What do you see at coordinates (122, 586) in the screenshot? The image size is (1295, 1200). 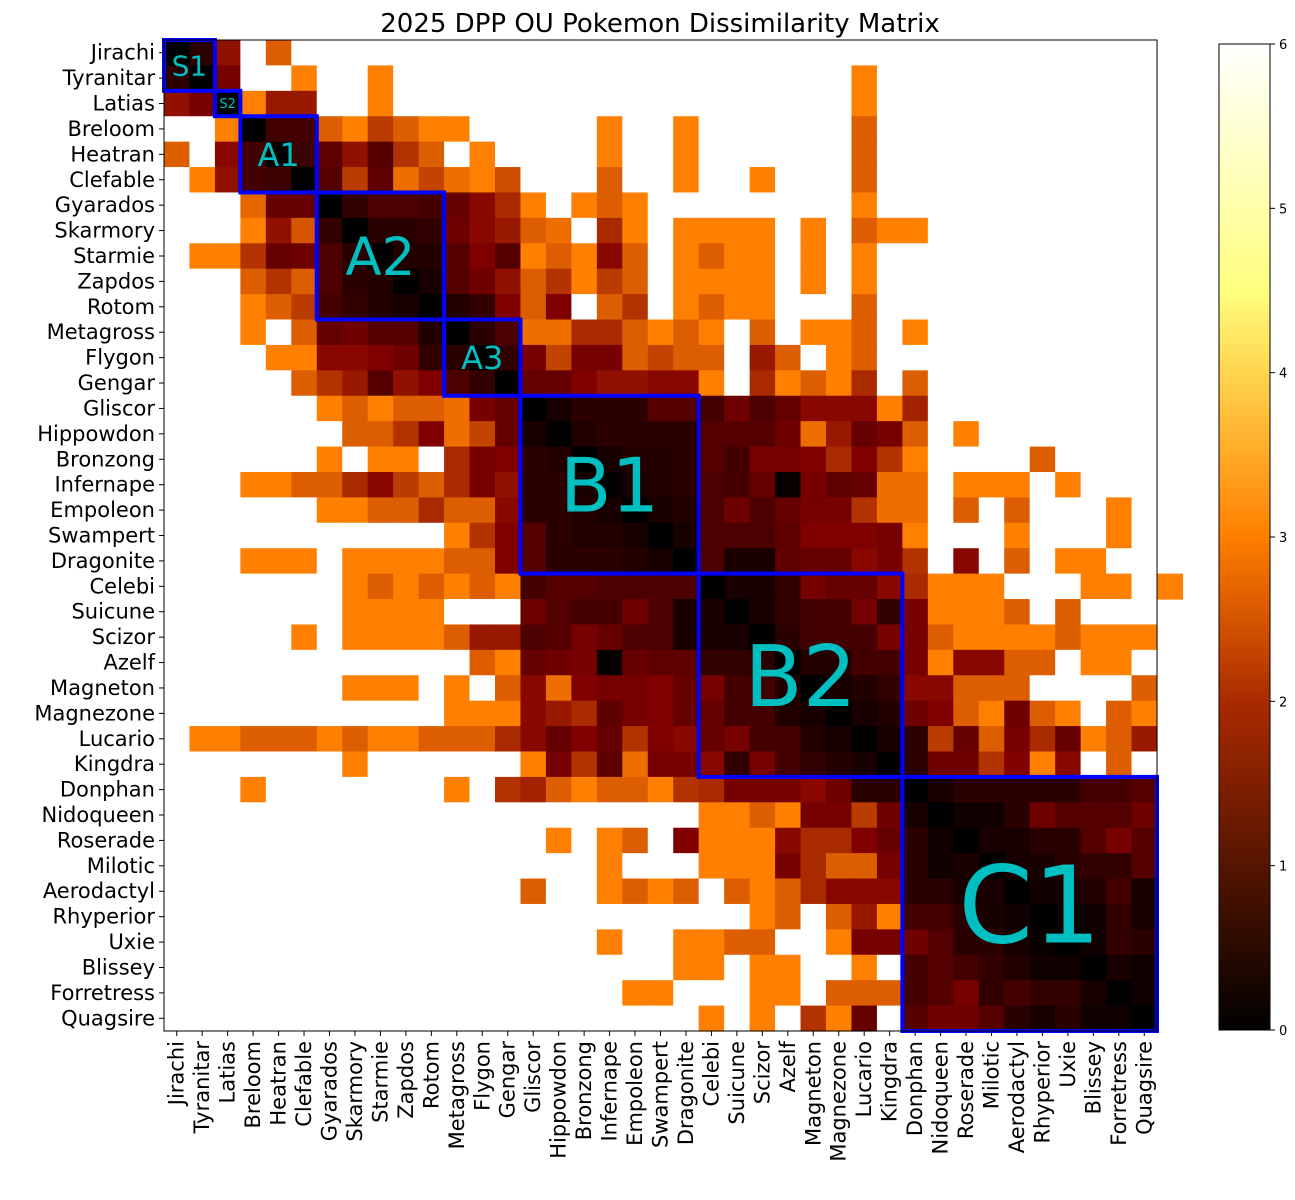 I see `y-tick-label: Celebi` at bounding box center [122, 586].